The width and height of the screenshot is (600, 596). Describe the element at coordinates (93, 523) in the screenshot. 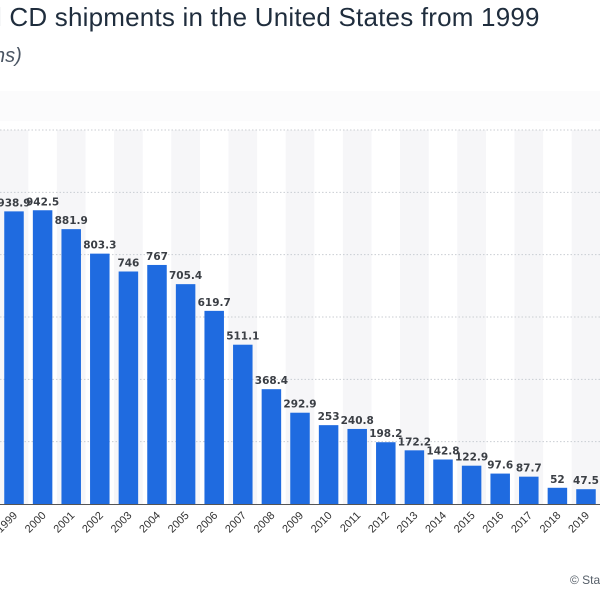

I see `x-tick-label-2002: 2002` at that location.